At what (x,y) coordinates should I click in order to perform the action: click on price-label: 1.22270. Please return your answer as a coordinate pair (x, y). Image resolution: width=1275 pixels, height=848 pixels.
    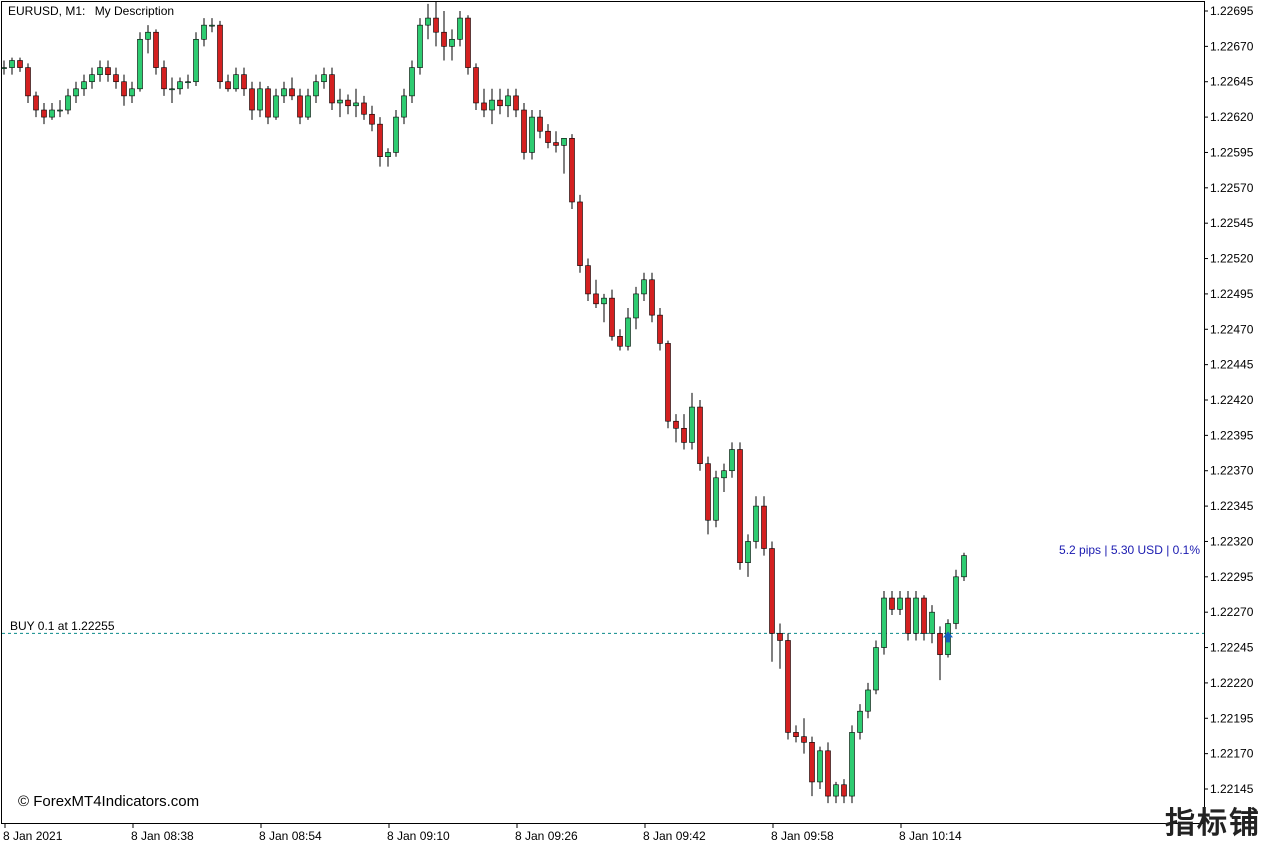
    Looking at the image, I should click on (1232, 612).